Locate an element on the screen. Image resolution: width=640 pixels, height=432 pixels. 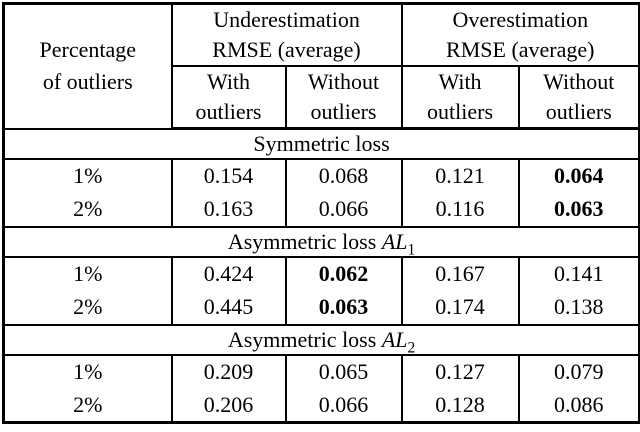
section-title-subscript: 1 is located at coordinates (411, 248).